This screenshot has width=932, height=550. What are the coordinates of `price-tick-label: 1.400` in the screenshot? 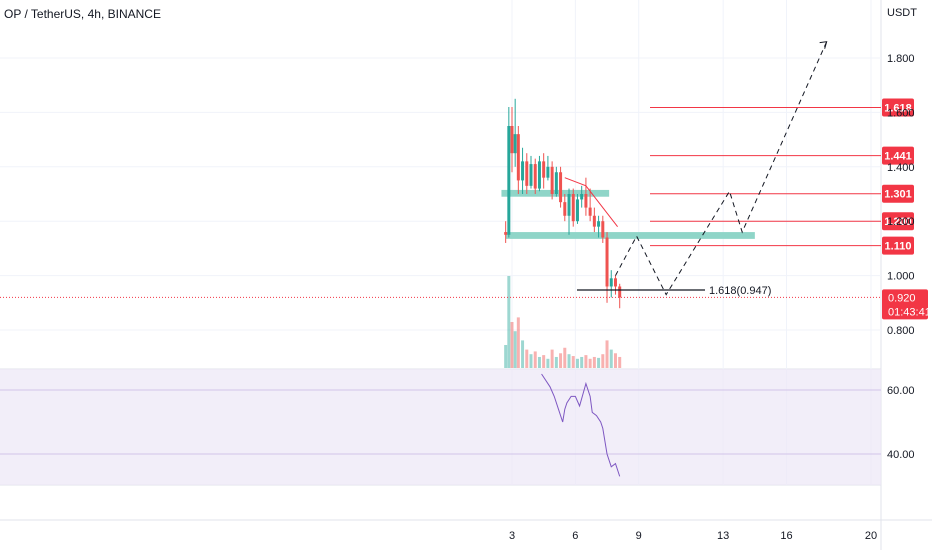 It's located at (901, 168).